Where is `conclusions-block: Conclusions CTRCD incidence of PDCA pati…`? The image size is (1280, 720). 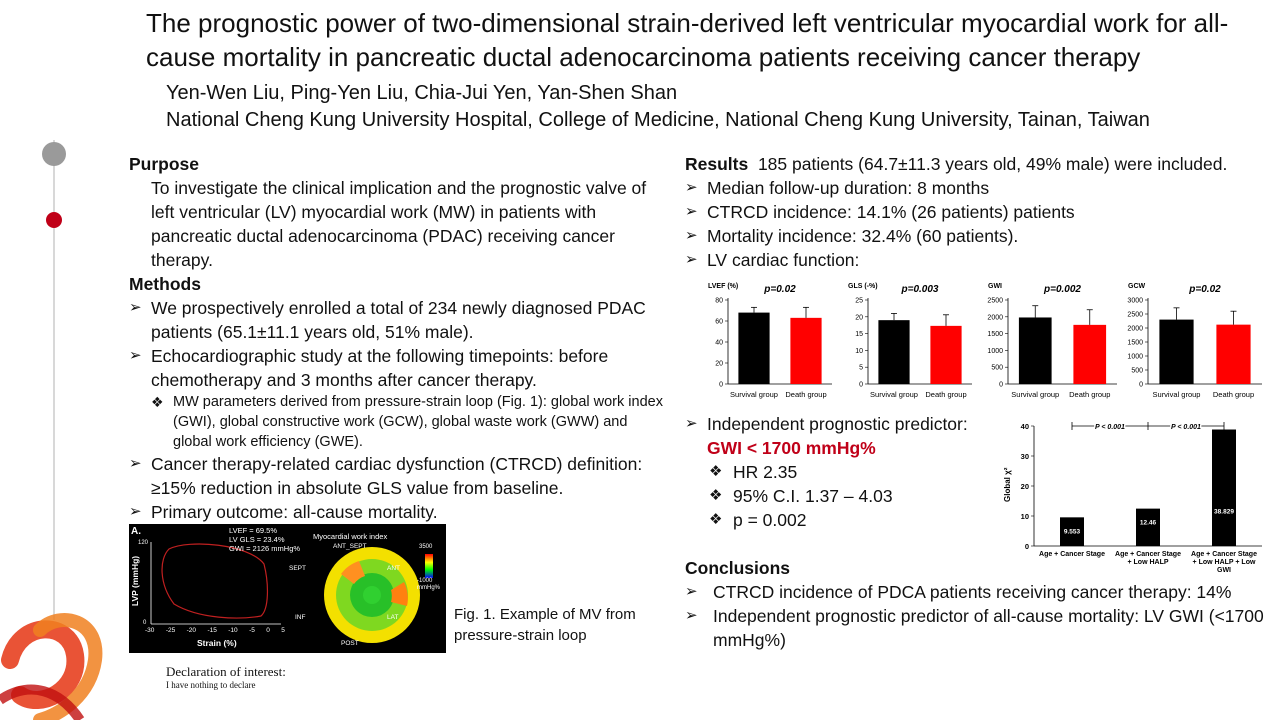
conclusions-block: Conclusions CTRCD incidence of PDCA pati… is located at coordinates (977, 604).